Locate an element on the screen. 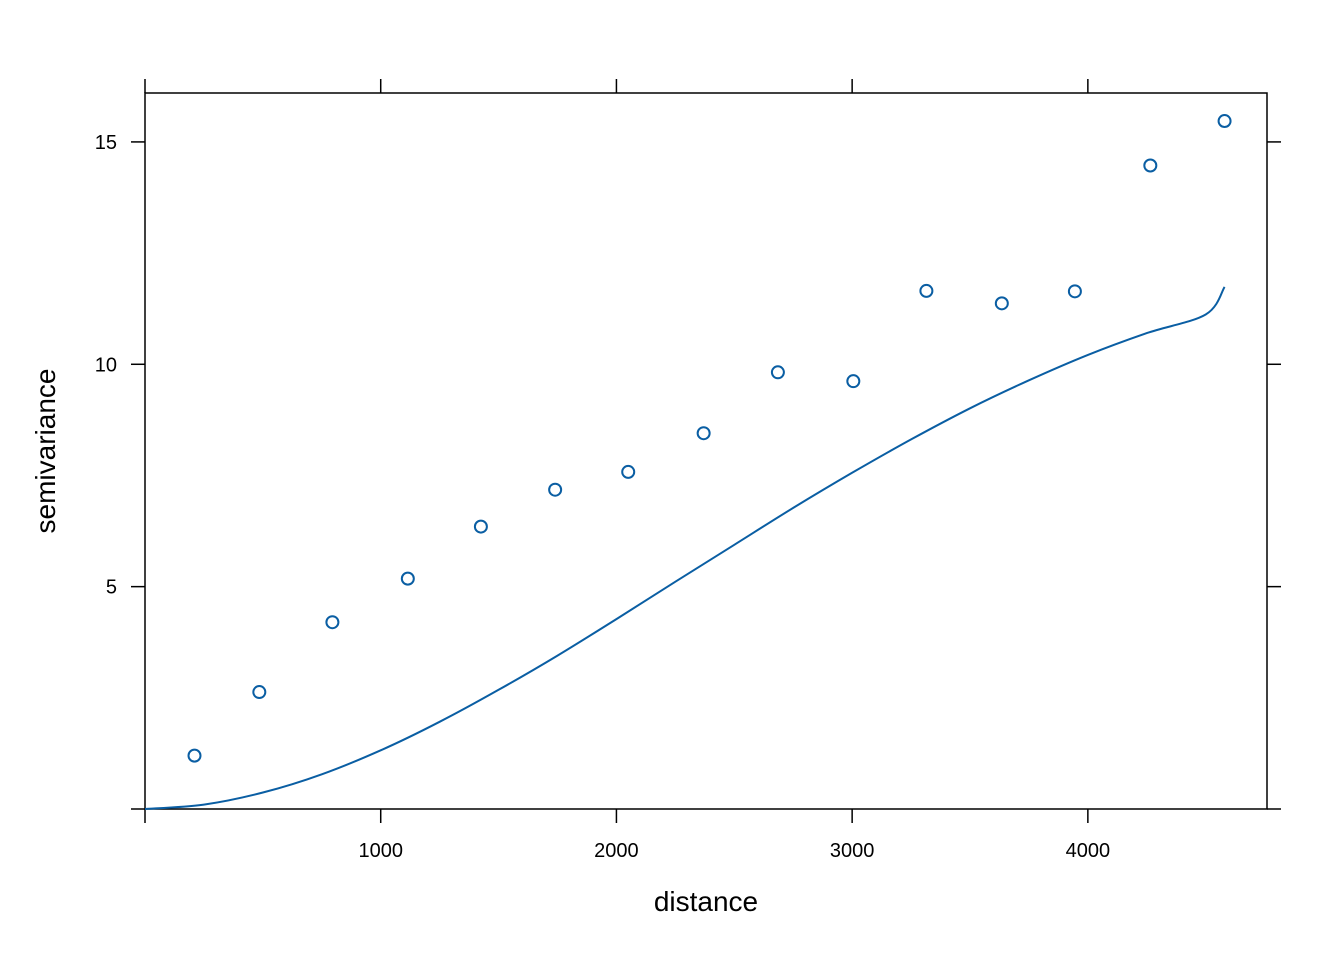 The width and height of the screenshot is (1344, 960). x-tick-label: 4000 is located at coordinates (1088, 851).